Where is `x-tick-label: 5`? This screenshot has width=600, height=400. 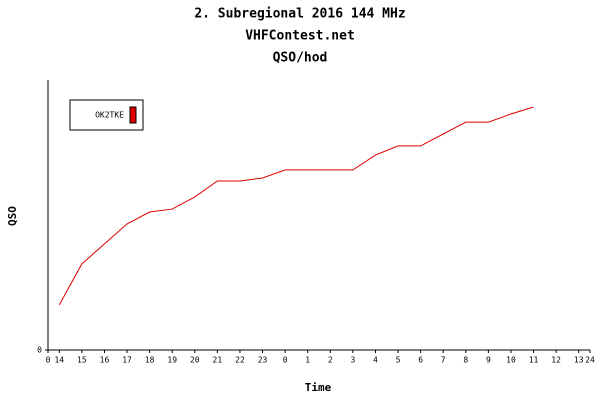 x-tick-label: 5 is located at coordinates (398, 360).